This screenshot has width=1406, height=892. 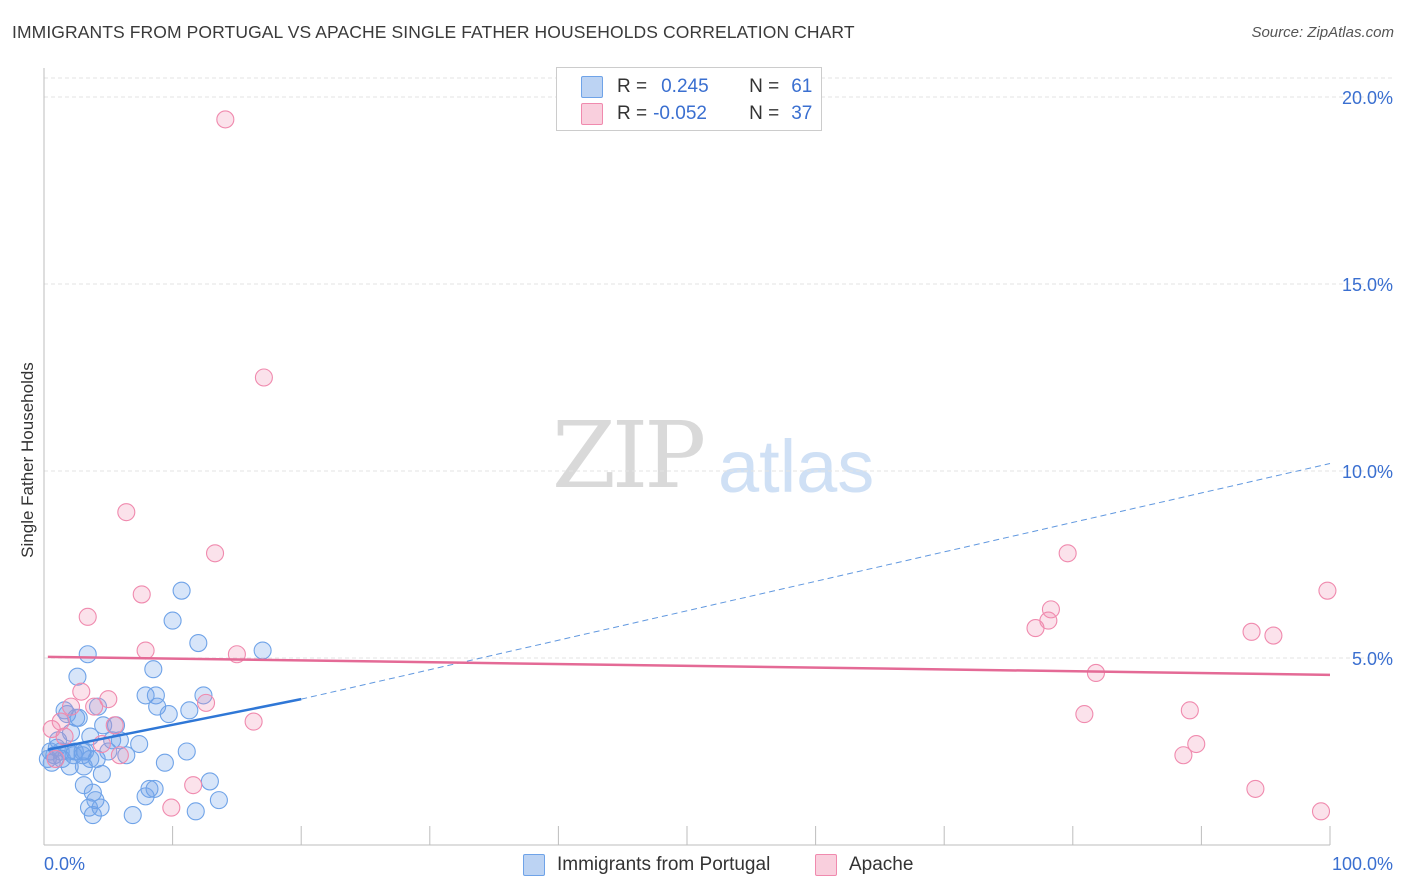 What do you see at coordinates (1372, 659) in the screenshot?
I see `y-tick-label: 5.0%` at bounding box center [1372, 659].